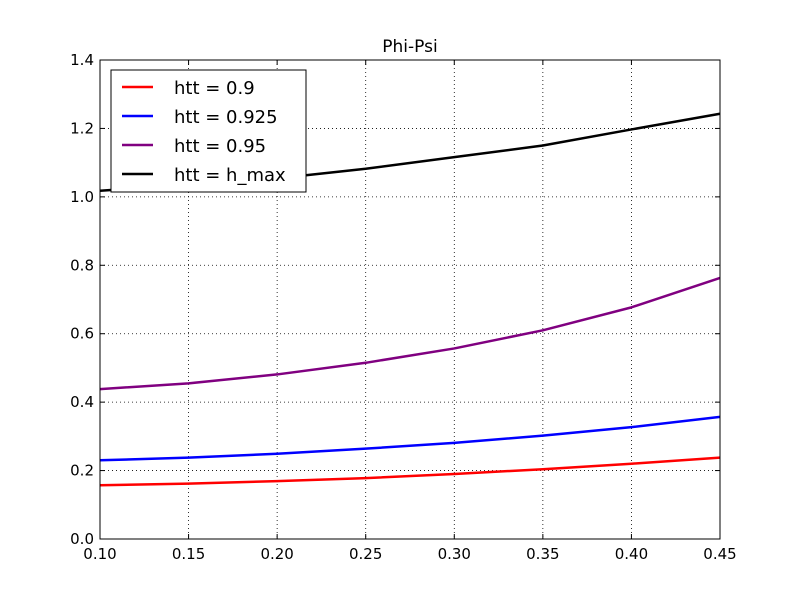  What do you see at coordinates (220, 146) in the screenshot?
I see `legend-label: htt = 0.95` at bounding box center [220, 146].